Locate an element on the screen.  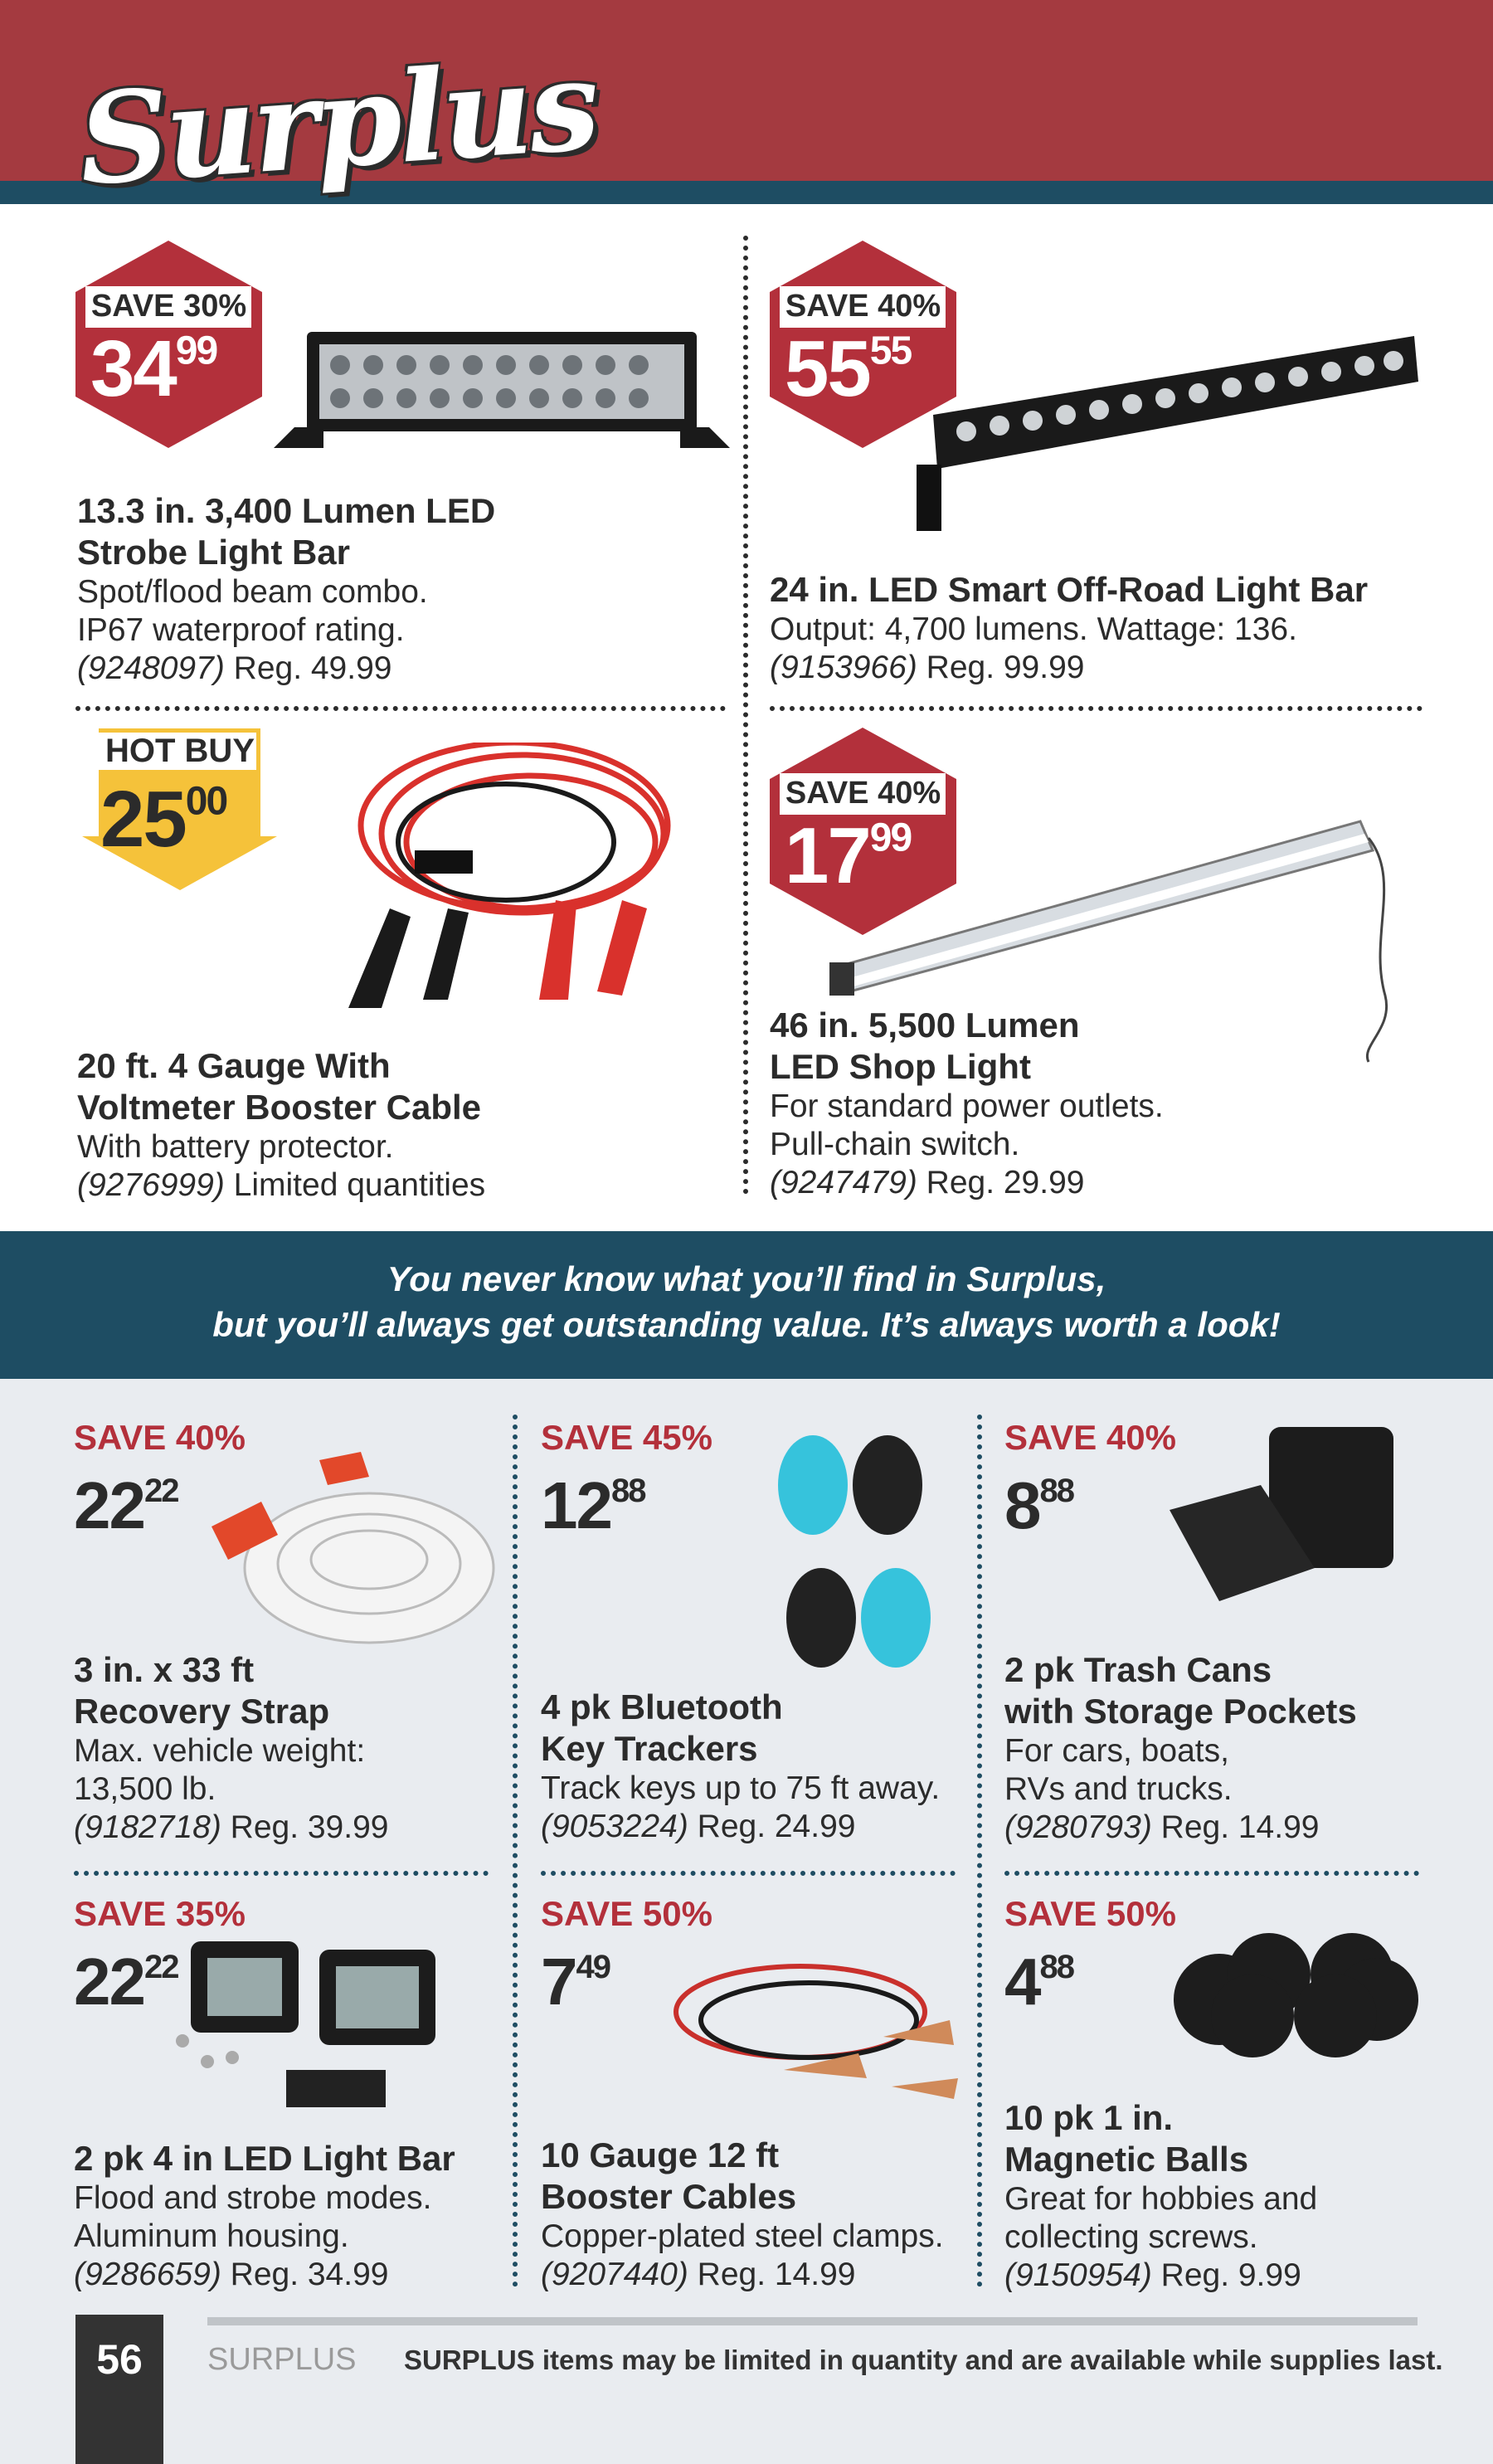
page-number-tab is located at coordinates (119, 2389).